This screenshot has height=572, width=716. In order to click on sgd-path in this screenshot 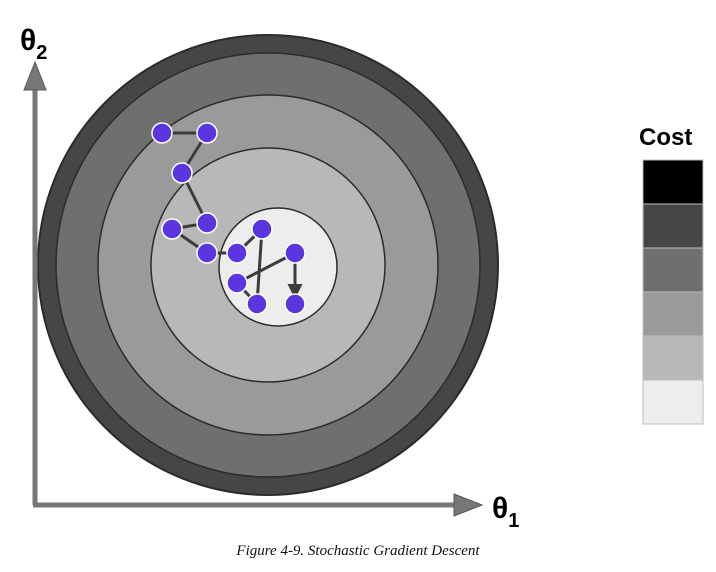, I will do `click(228, 218)`.